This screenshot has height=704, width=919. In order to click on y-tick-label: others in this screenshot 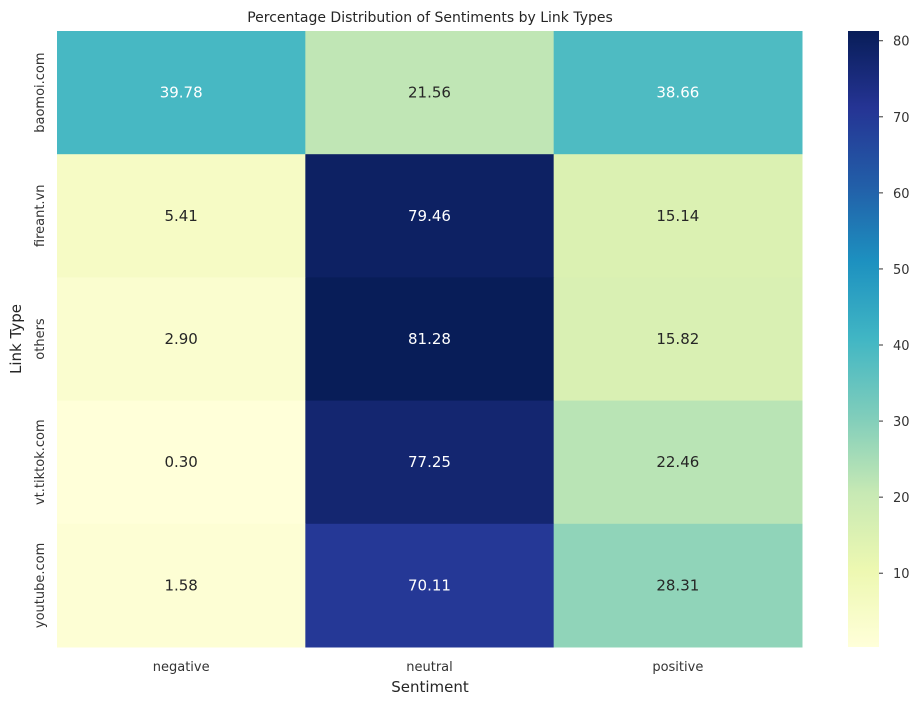, I will do `click(40, 339)`.